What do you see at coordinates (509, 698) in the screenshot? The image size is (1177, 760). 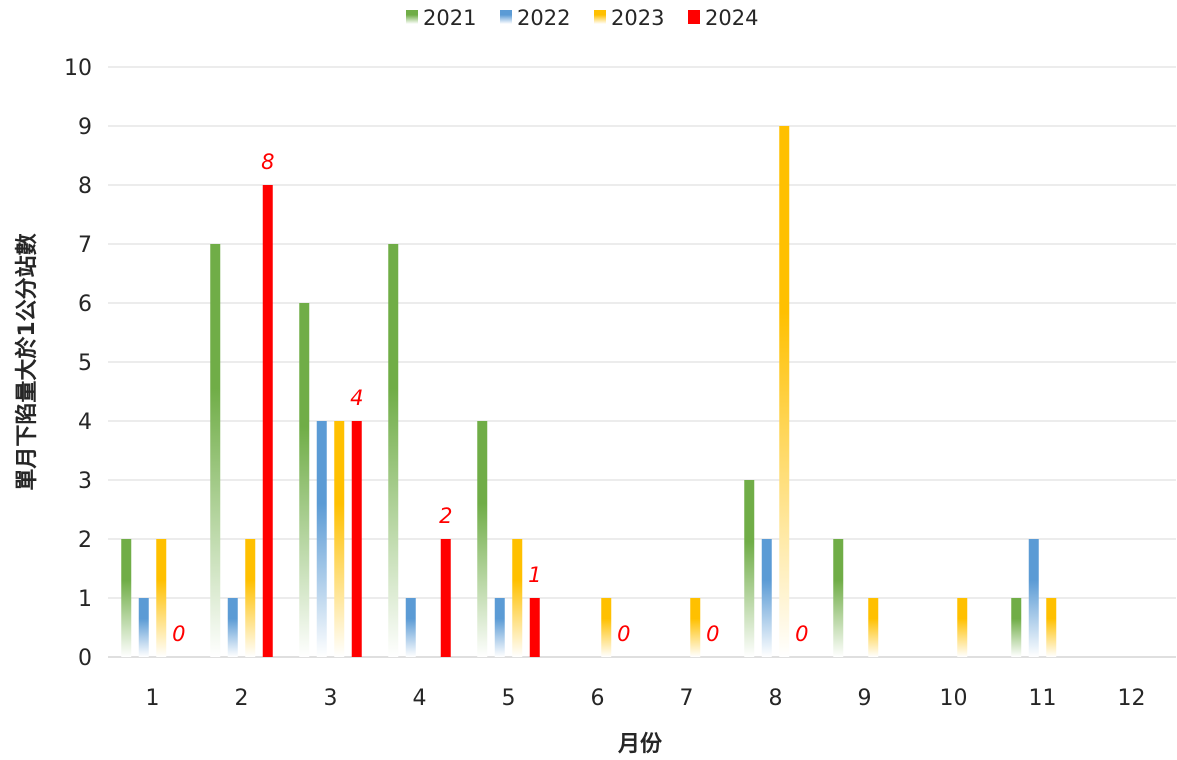 I see `x-tick-label: 5` at bounding box center [509, 698].